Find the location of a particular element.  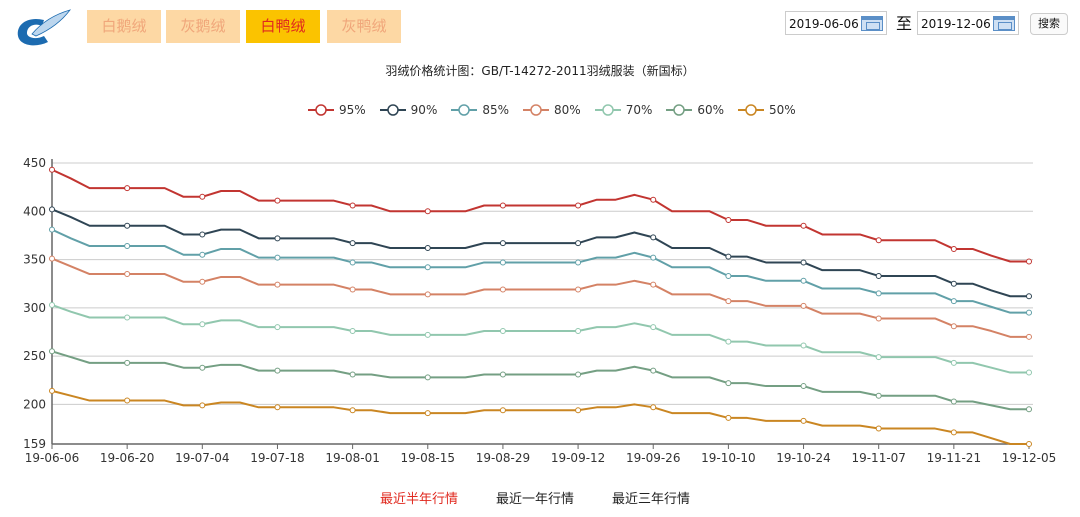

x-tick-label: 19-09-26 is located at coordinates (653, 458).